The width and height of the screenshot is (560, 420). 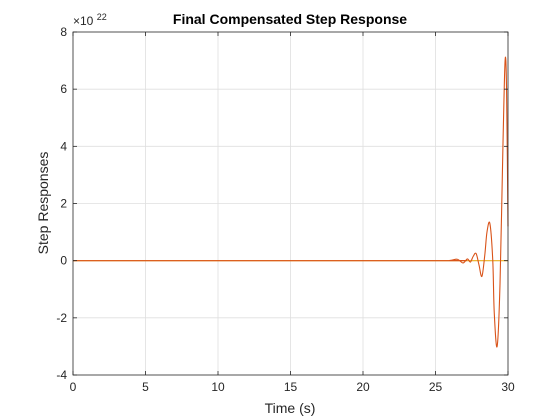 I want to click on y-exponent-base: ×10, so click(x=83, y=21).